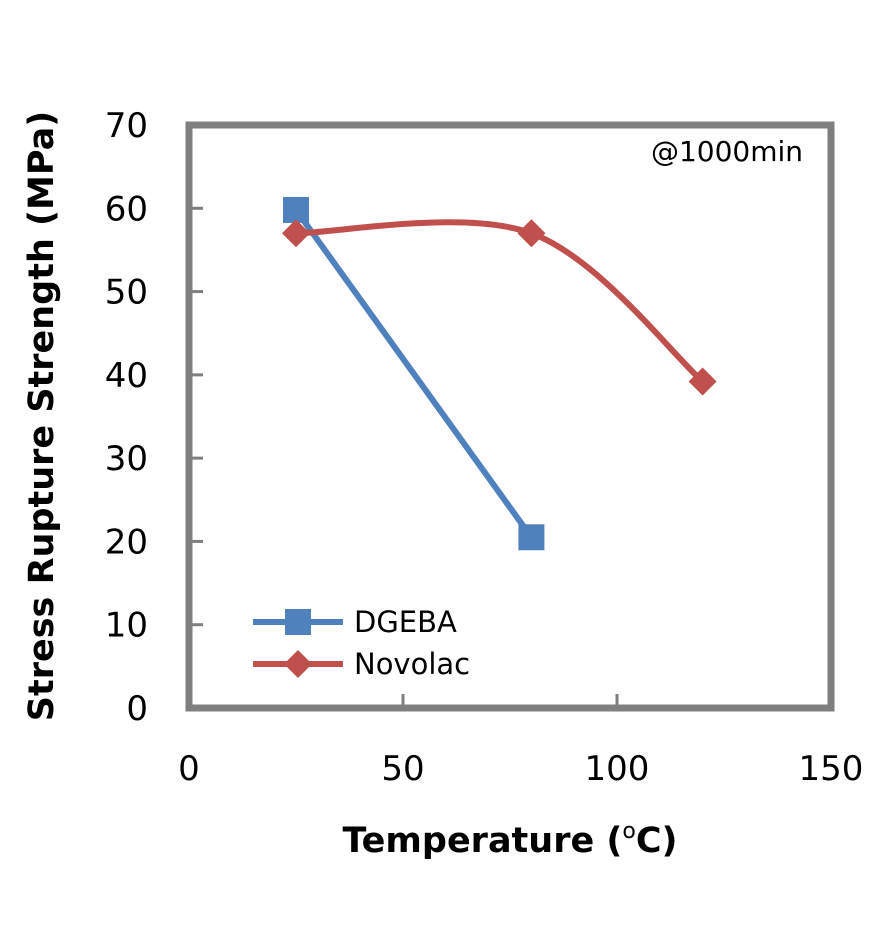  What do you see at coordinates (126, 293) in the screenshot?
I see `y-tick-label: 50` at bounding box center [126, 293].